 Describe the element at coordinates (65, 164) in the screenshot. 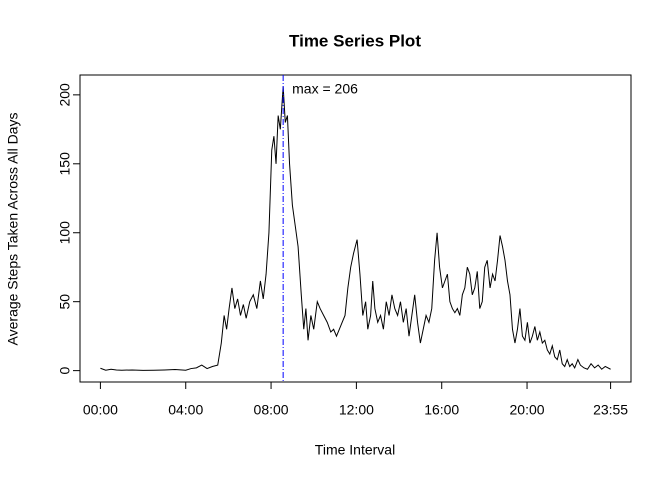

I see `y-tick-label: 150` at that location.